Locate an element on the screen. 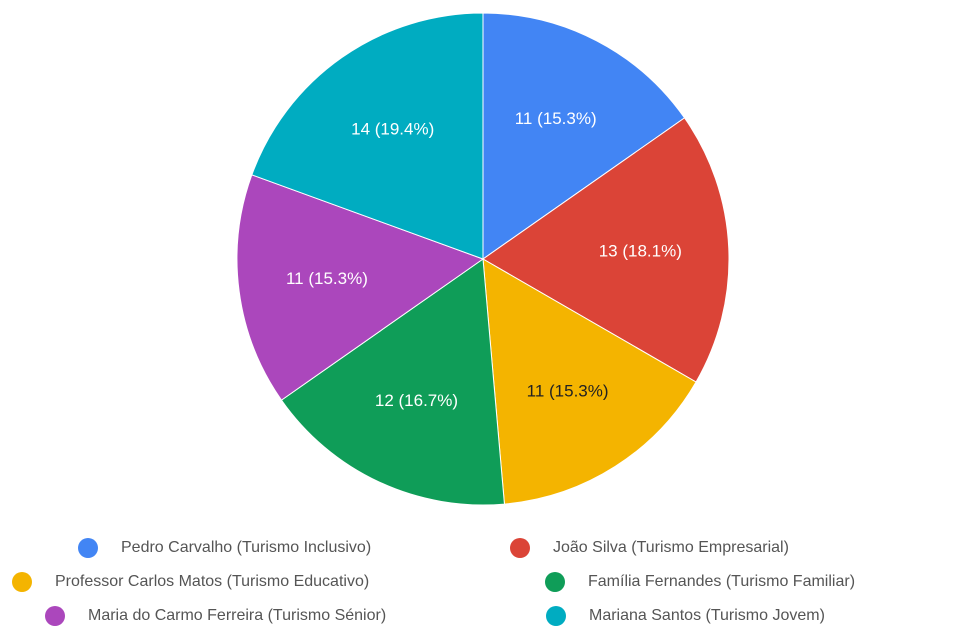 The width and height of the screenshot is (958, 635). legend-label: Mariana Santos (Turismo Jovem) is located at coordinates (707, 615).